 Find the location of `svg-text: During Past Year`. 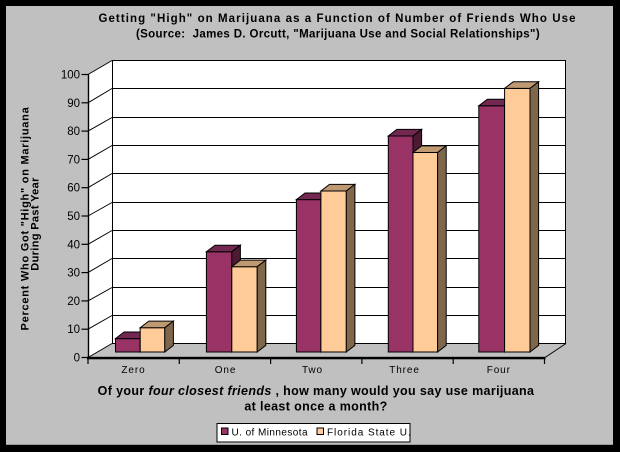

svg-text: During Past Year is located at coordinates (35, 224).